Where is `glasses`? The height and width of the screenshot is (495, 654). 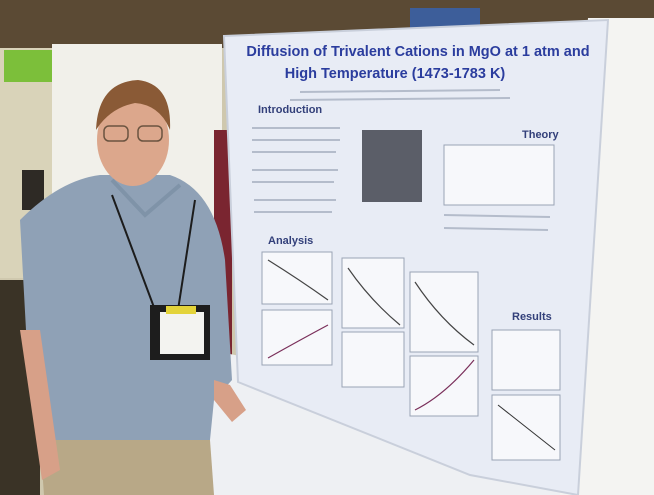
glasses is located at coordinates (133, 133).